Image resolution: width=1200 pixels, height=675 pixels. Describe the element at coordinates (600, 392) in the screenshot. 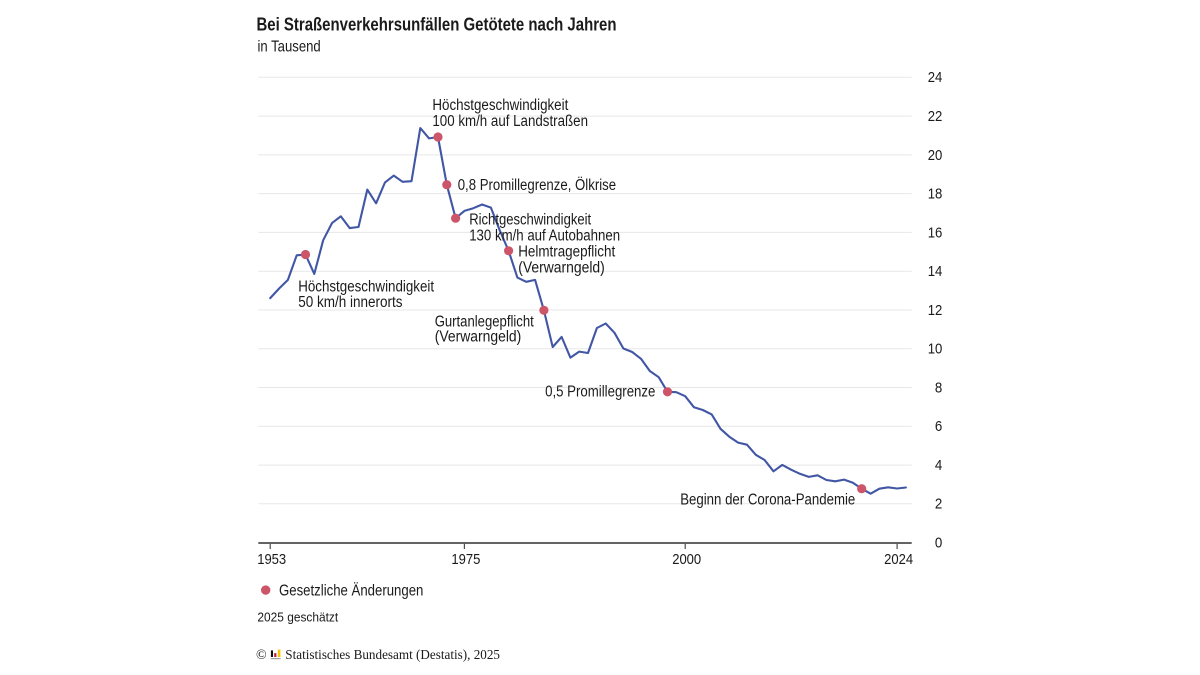

I see `svg-text: 0,5 Promillegrenze` at that location.